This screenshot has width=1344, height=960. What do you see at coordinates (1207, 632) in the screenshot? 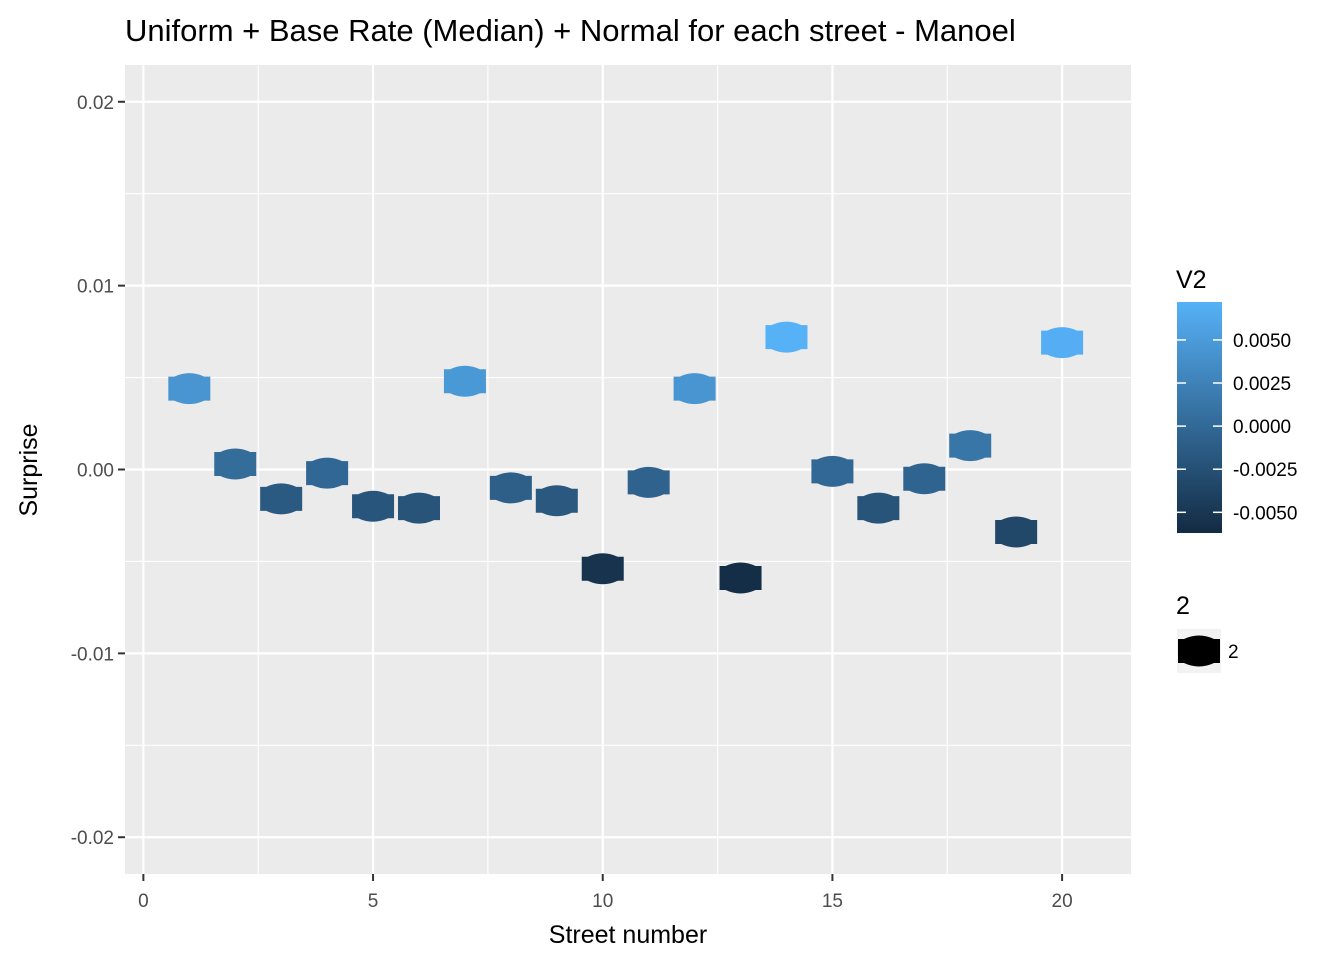
I see `shape-legend: 2 2` at bounding box center [1207, 632].